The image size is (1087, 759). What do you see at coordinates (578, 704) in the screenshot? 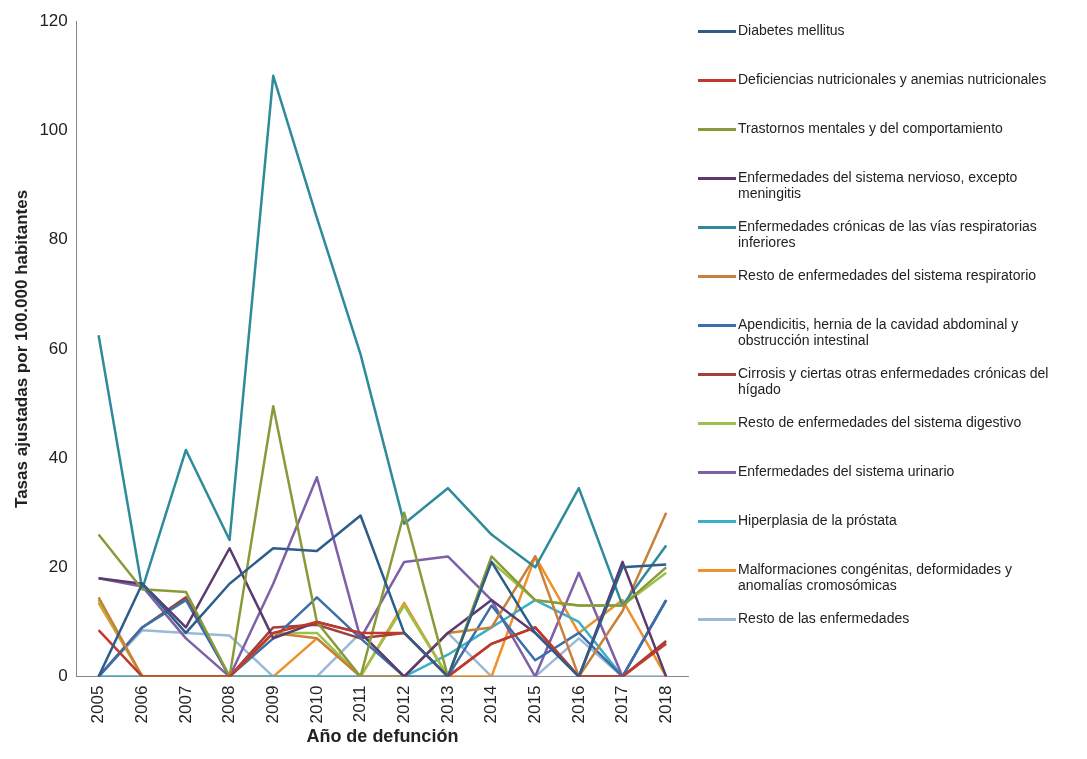
I see `x-tick-label: 2016` at bounding box center [578, 704].